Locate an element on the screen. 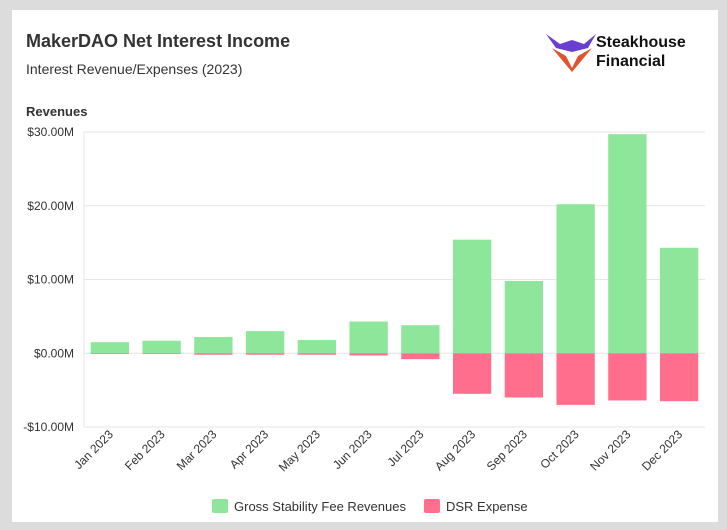  y-axis-title: Revenues is located at coordinates (56, 111).